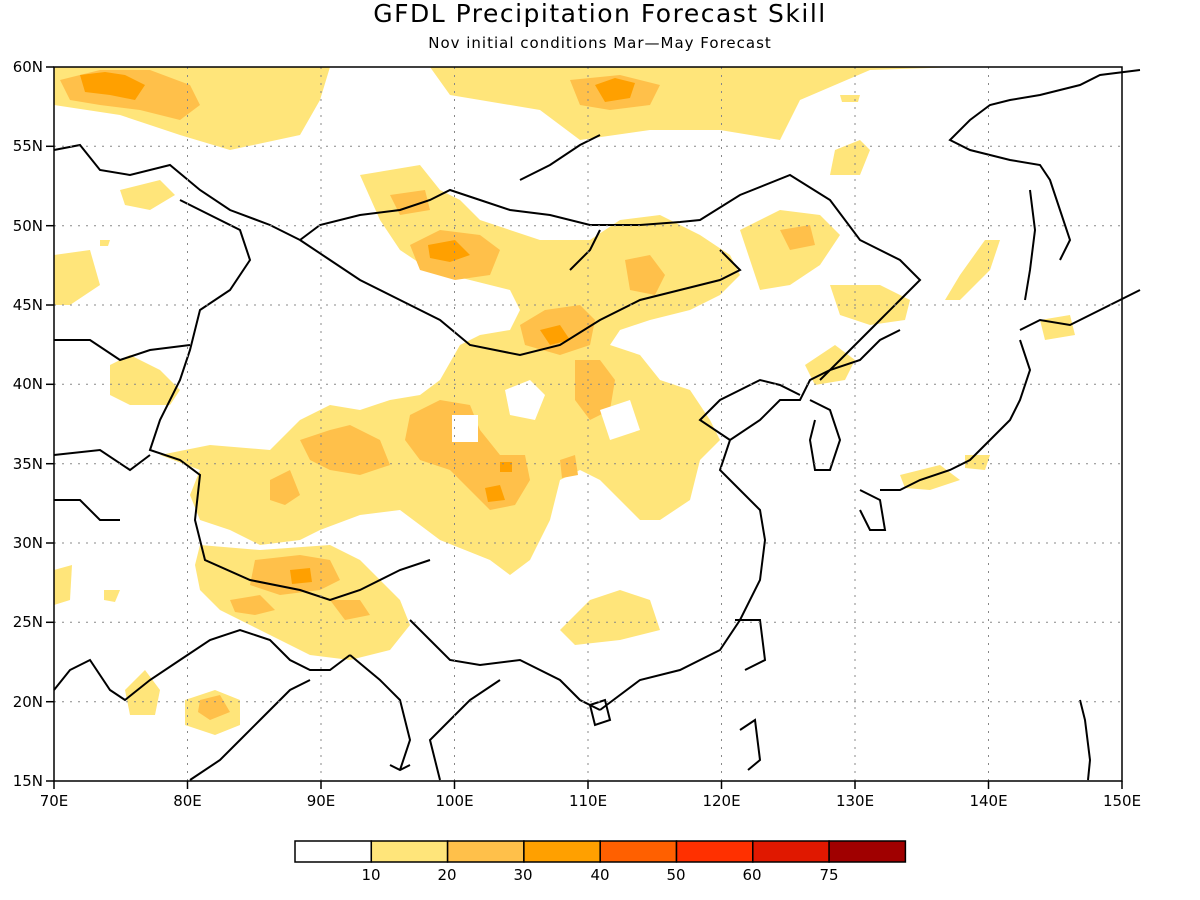 The image size is (1200, 900). I want to click on lon-tick-label: 70E, so click(54, 801).